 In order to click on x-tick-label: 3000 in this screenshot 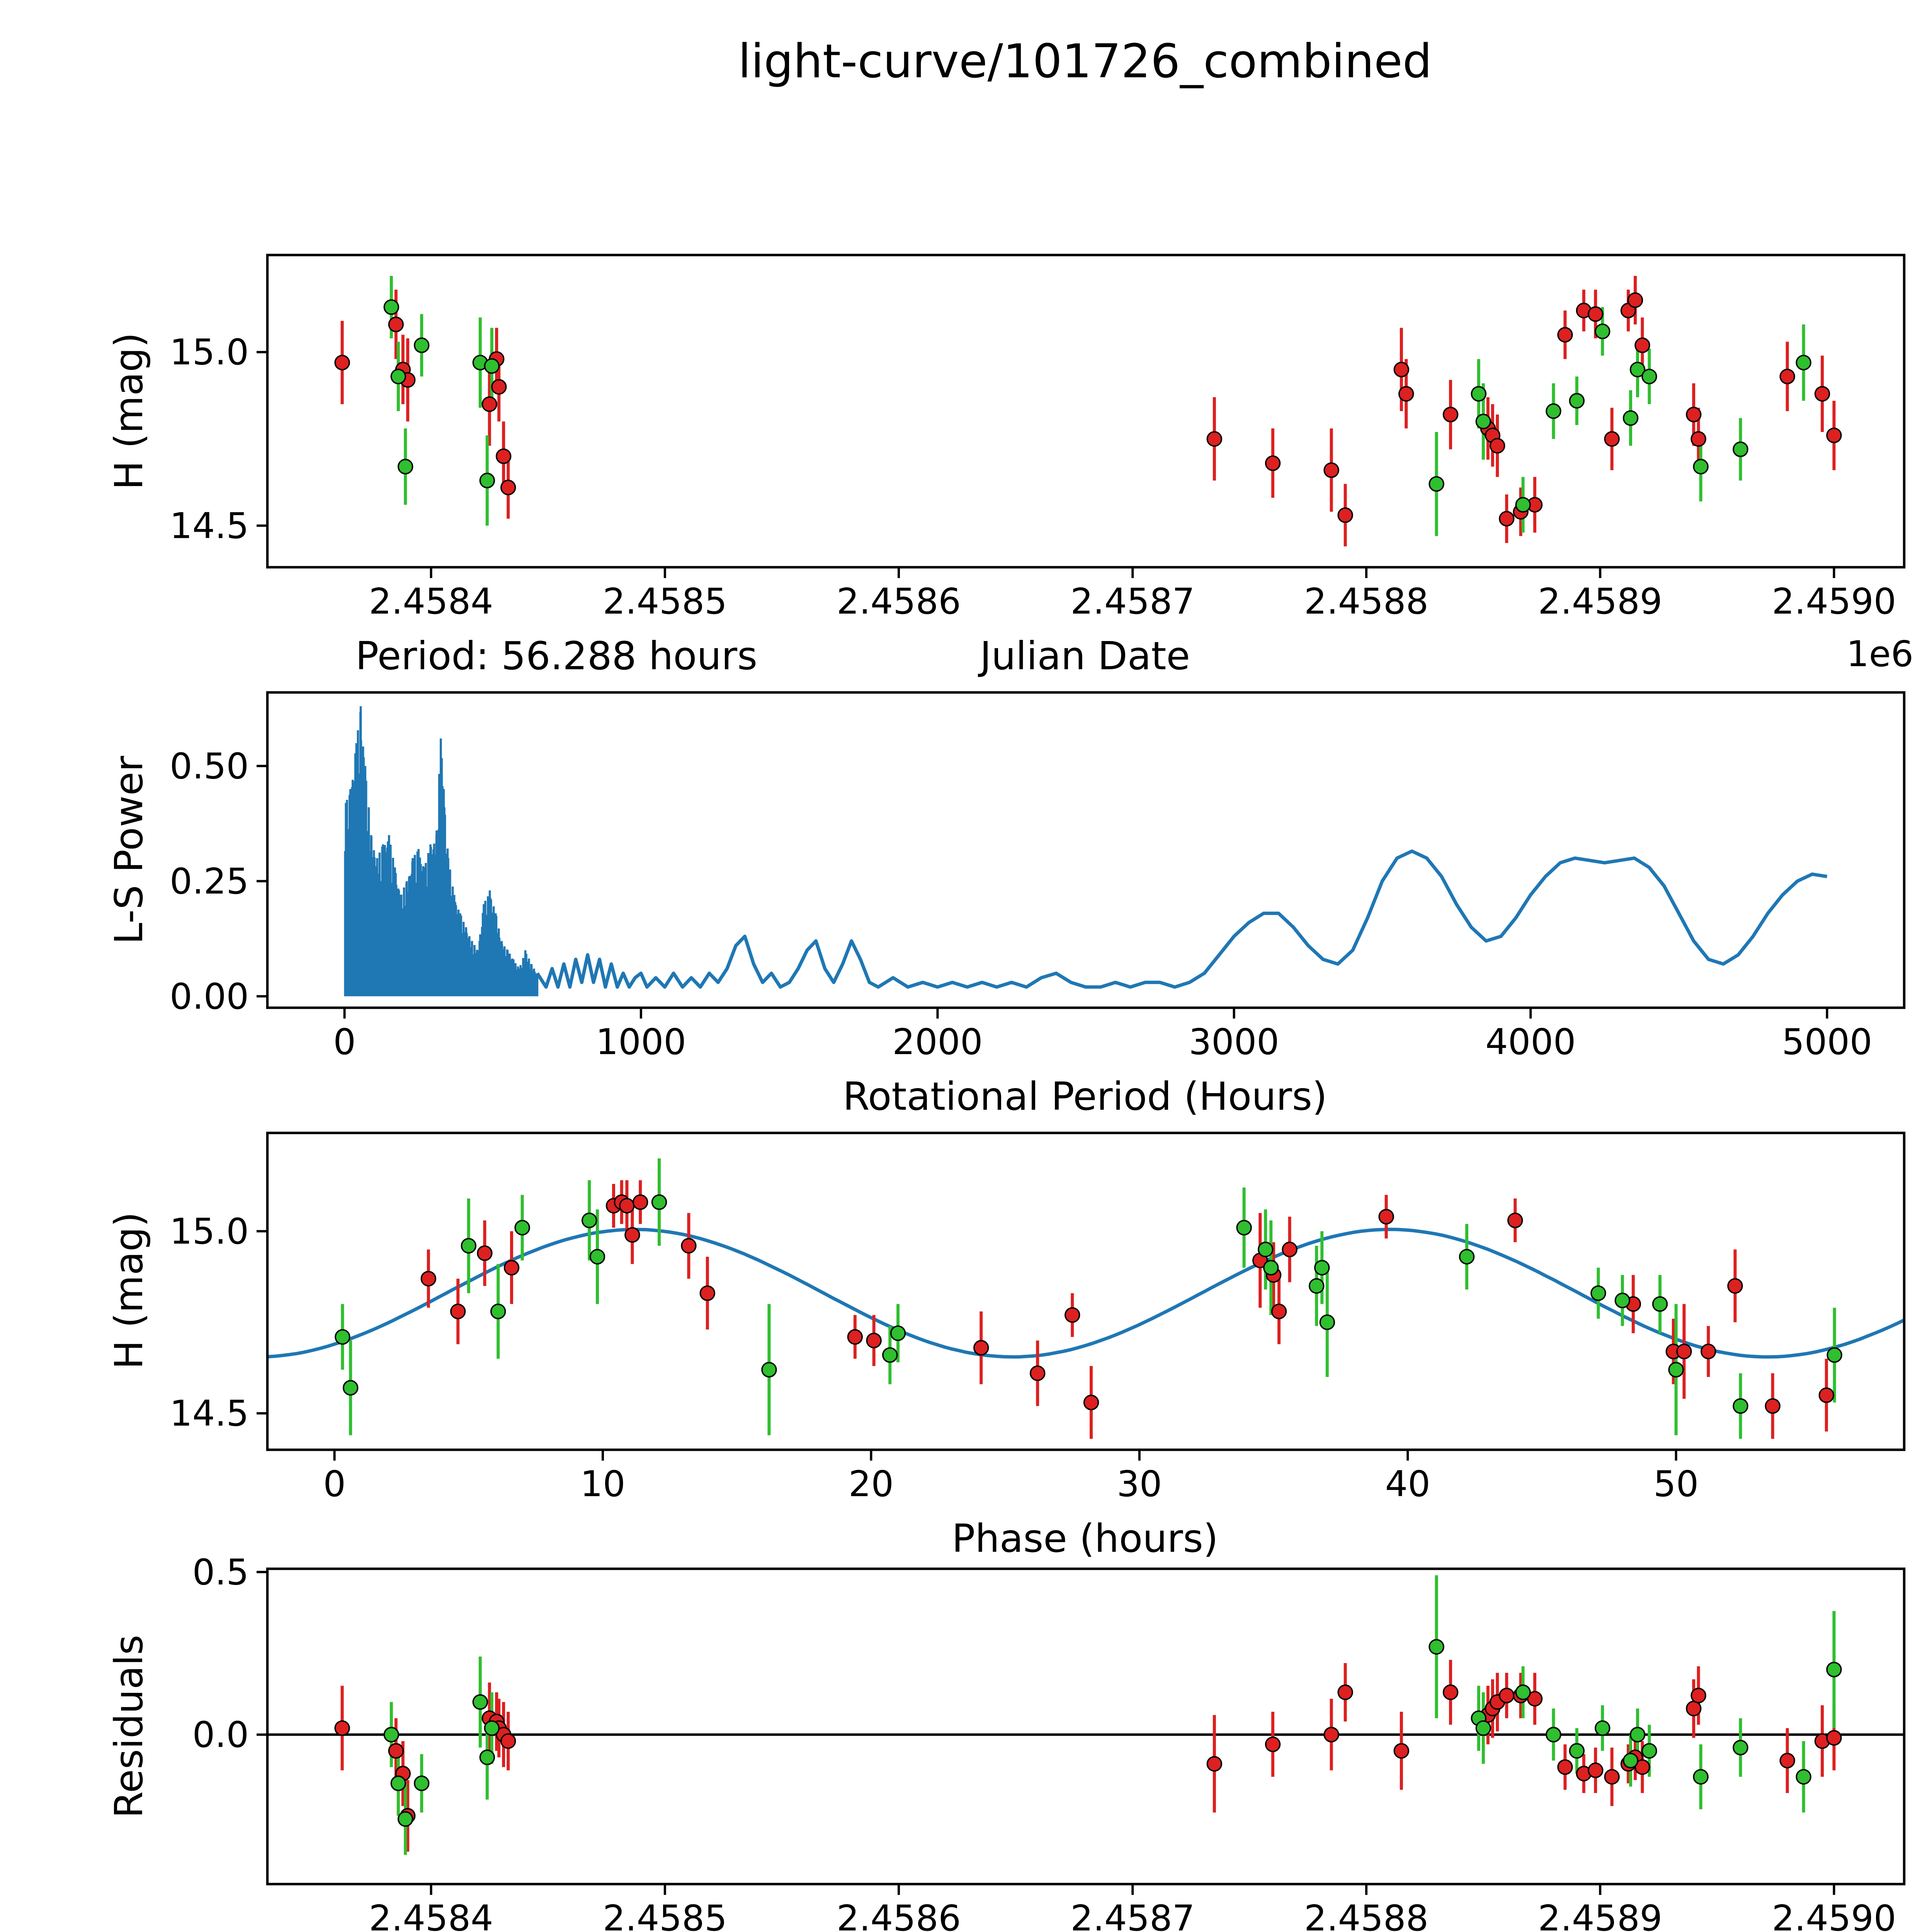, I will do `click(1234, 1042)`.